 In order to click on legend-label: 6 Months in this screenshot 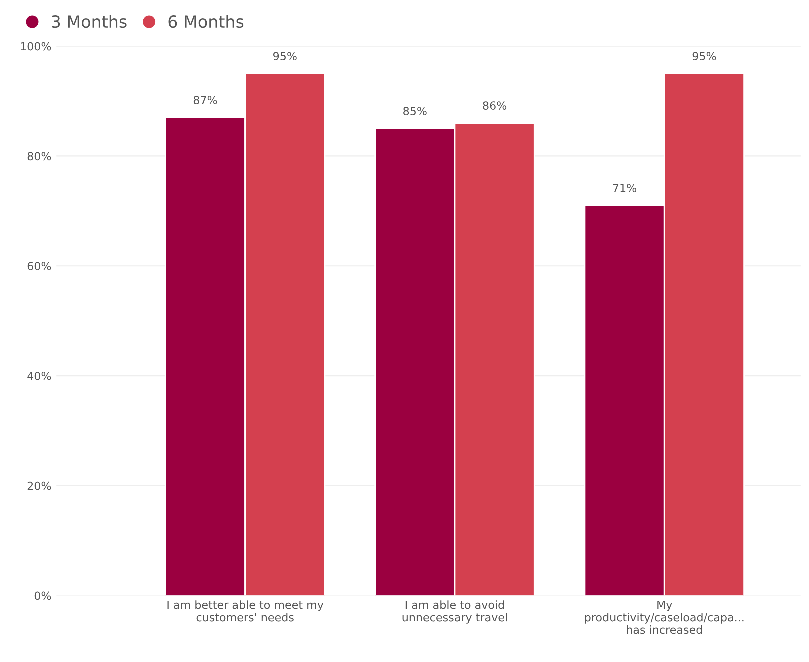, I will do `click(206, 21)`.